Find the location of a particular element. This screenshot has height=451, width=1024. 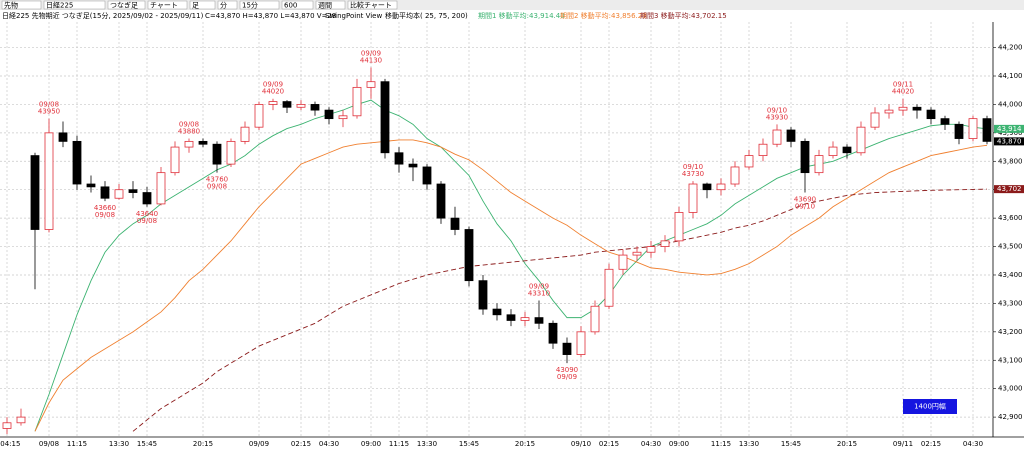

toolbar-label: 15分 is located at coordinates (250, 5).